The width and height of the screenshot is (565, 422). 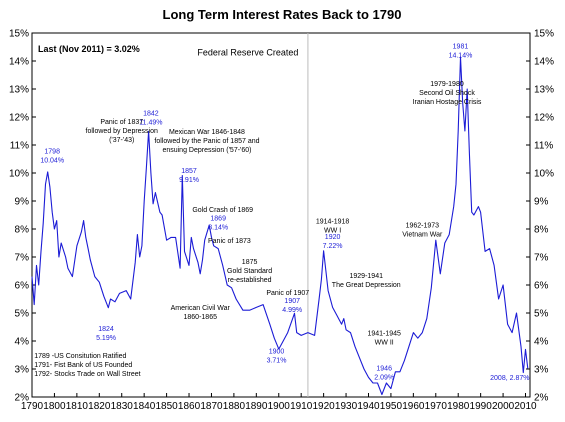 What do you see at coordinates (22, 230) in the screenshot?
I see `y-tick-label-left: 8%` at bounding box center [22, 230].